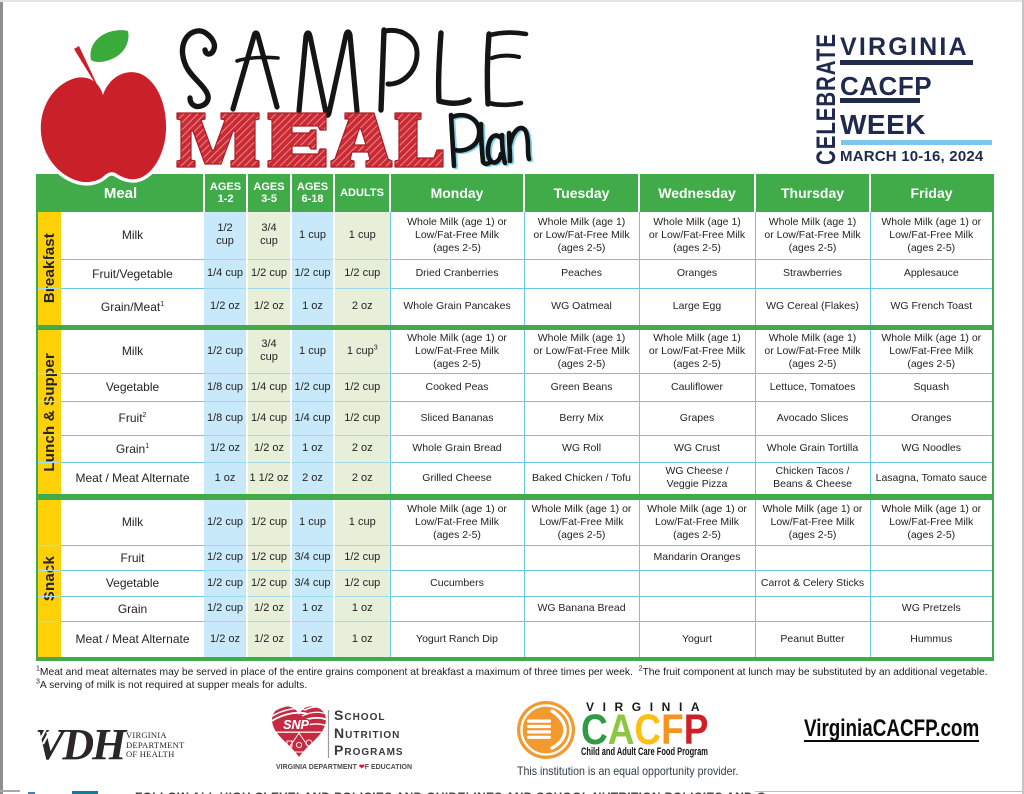  I want to click on svg-text: VDH, so click(81, 744).